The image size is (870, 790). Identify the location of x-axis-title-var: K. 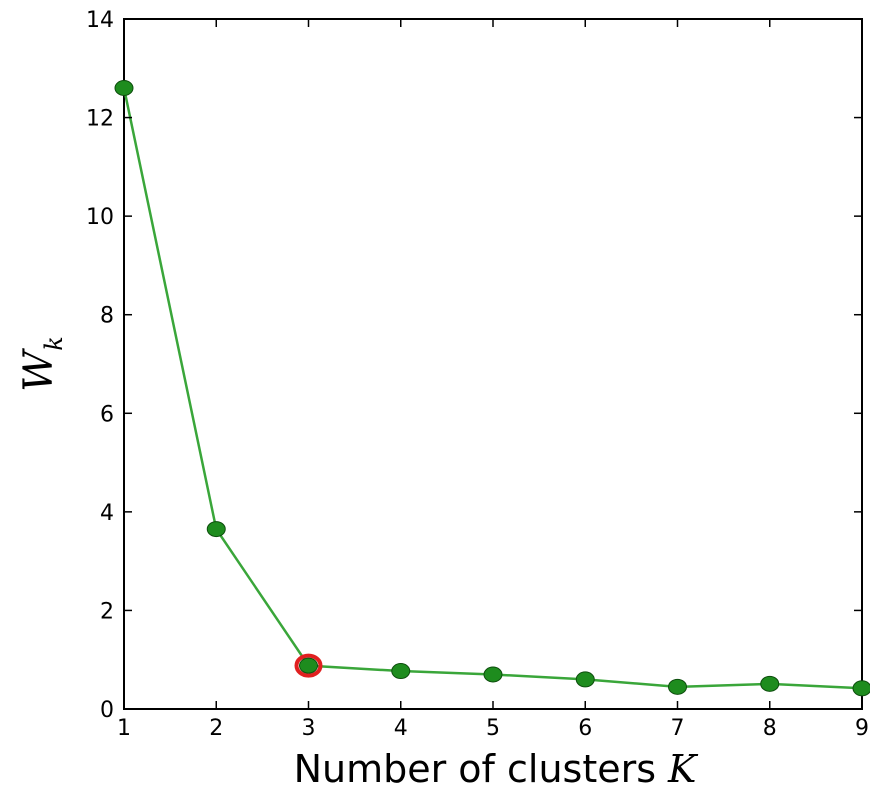
(683, 768).